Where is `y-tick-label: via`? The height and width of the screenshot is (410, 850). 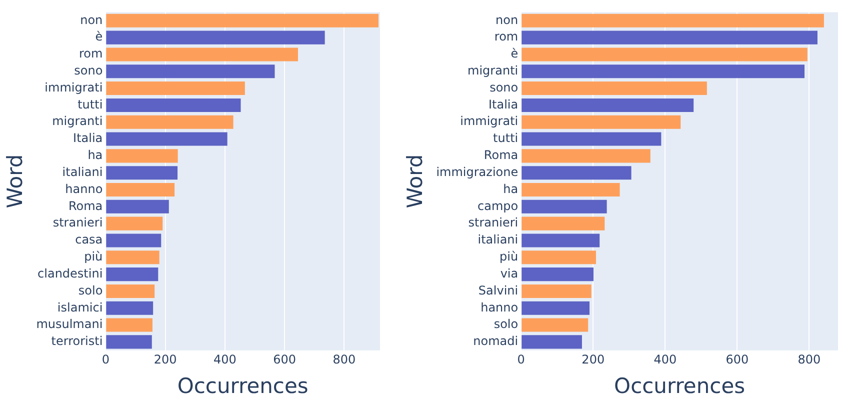 y-tick-label: via is located at coordinates (509, 273).